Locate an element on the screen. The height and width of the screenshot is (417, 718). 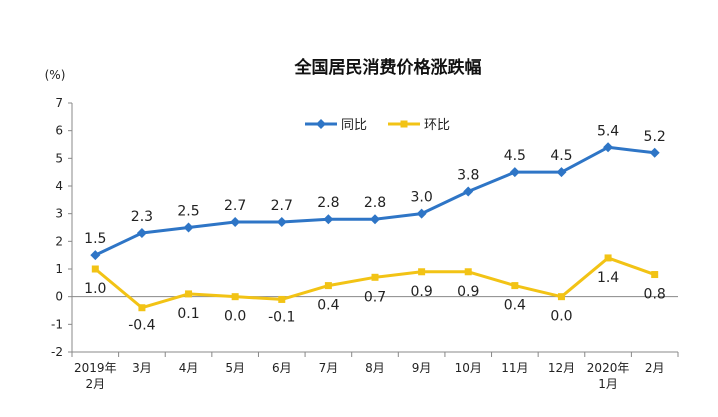
y-tick-label: 1 is located at coordinates (59, 269).